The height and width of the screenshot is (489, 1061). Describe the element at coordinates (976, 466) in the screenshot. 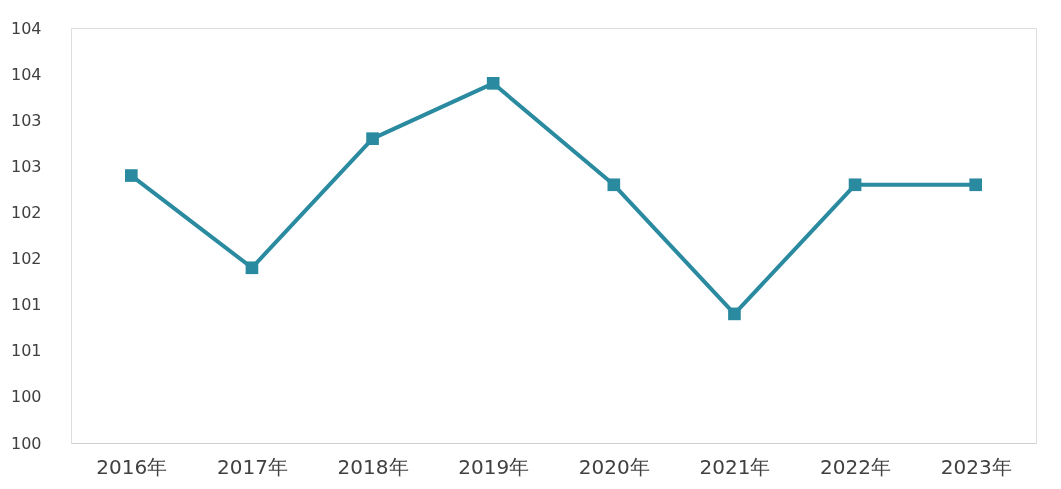

I see `x-tick-label: 2023年` at that location.